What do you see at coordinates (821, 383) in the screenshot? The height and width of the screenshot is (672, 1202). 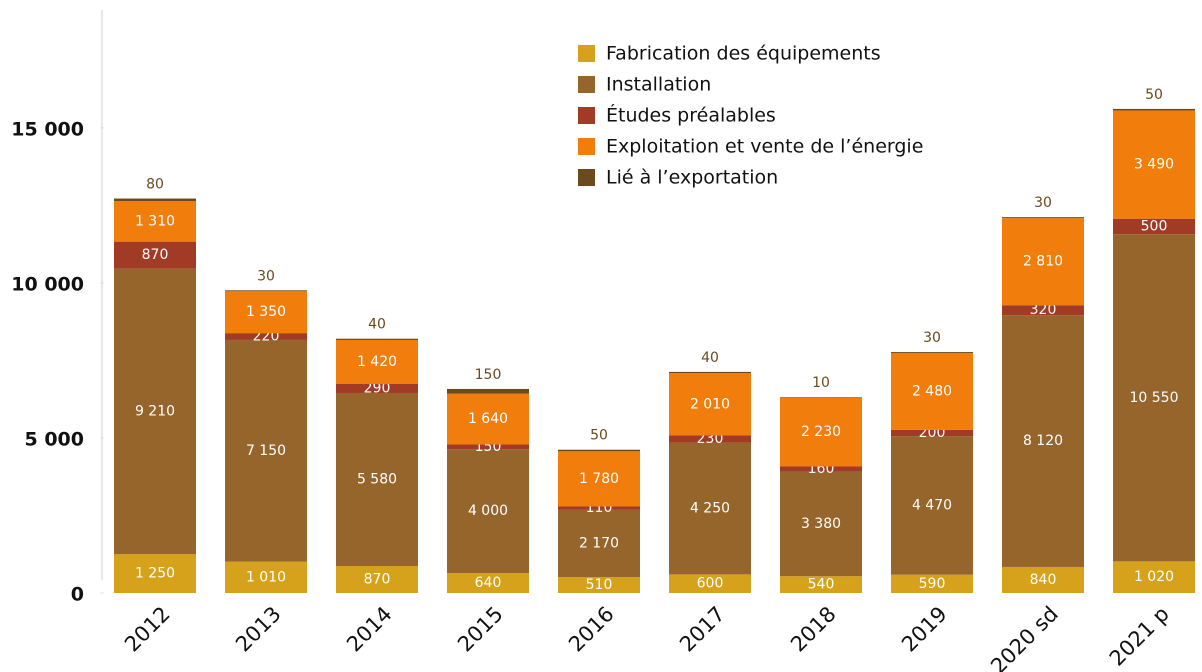 I see `value-label: 10` at bounding box center [821, 383].